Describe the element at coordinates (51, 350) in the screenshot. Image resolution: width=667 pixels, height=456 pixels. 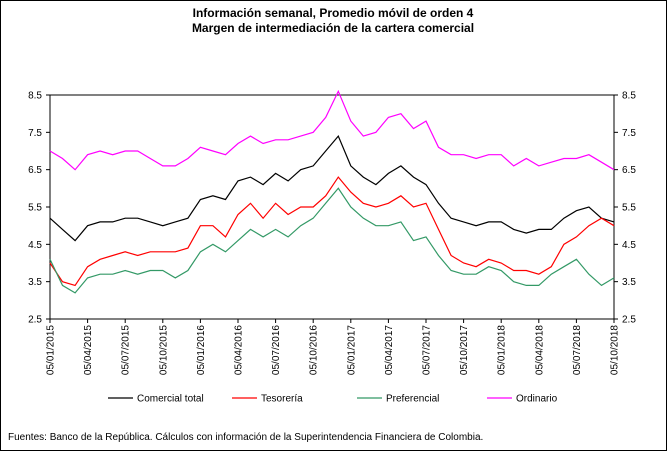
I see `x-tick-label: 05/01/2015` at that location.